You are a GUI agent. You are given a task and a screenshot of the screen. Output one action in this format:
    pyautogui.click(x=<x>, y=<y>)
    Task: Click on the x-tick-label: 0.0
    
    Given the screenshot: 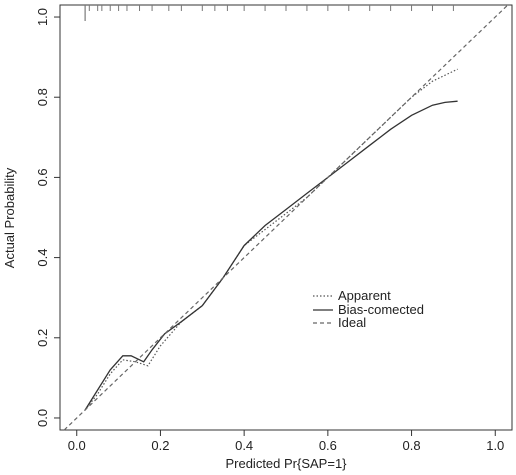 What is the action you would take?
    pyautogui.click(x=77, y=445)
    